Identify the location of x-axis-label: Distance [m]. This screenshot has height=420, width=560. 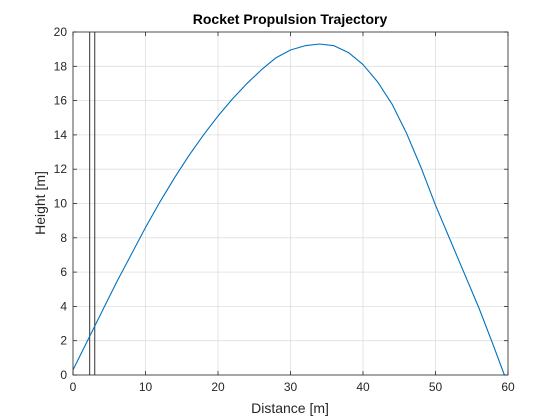
(290, 408).